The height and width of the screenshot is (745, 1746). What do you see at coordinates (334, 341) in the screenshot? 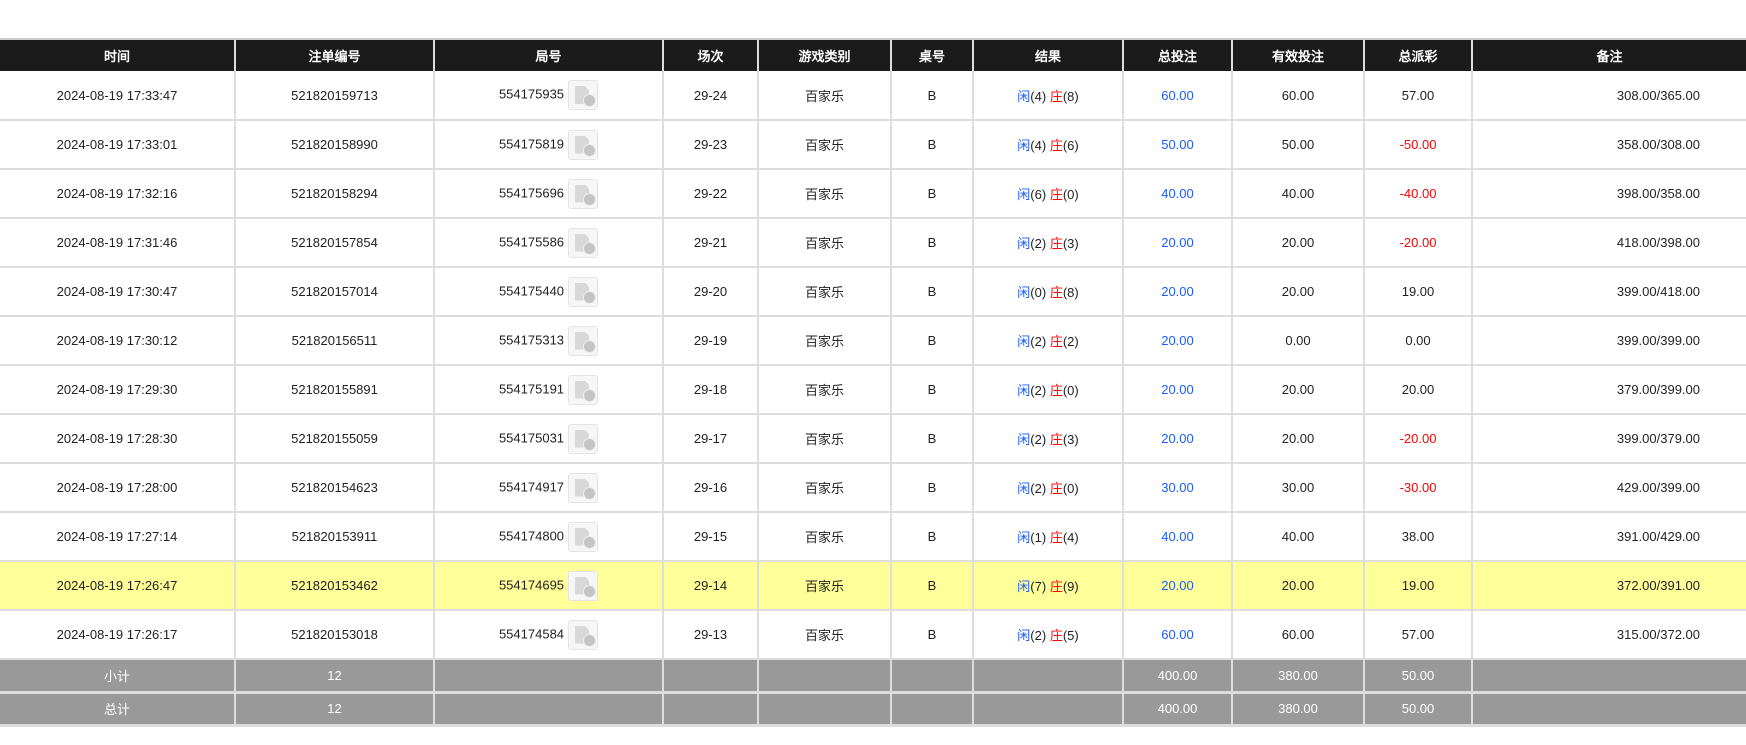
I see `bet-id-cell: 521820156511` at bounding box center [334, 341].